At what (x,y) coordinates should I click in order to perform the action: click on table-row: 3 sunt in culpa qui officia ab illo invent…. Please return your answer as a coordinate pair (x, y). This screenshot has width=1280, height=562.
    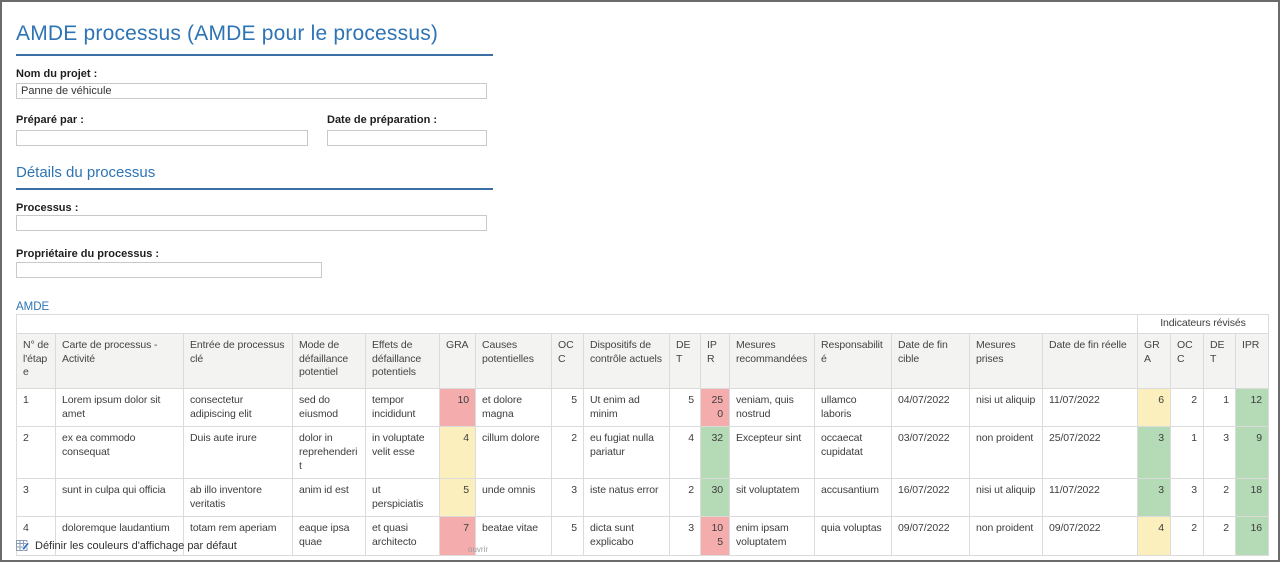
    Looking at the image, I should click on (643, 498).